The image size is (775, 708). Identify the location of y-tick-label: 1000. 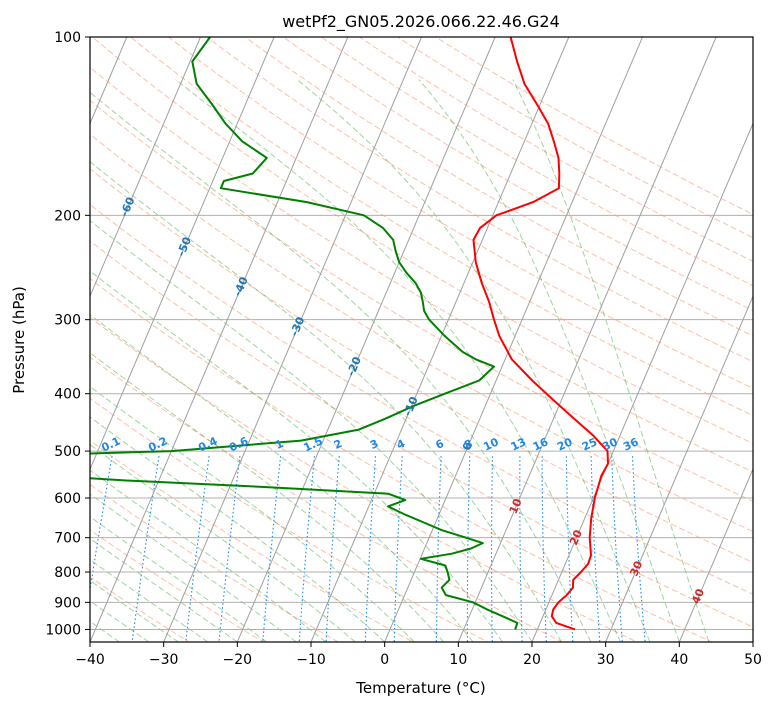
(63, 630).